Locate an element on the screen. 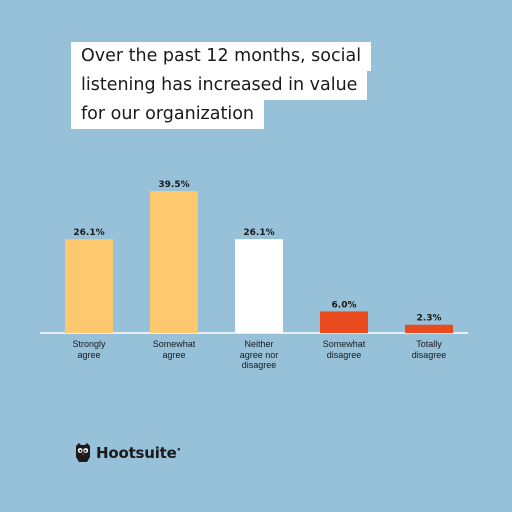 Image resolution: width=512 pixels, height=512 pixels. bar-value-label-0: 26.1% is located at coordinates (88, 233).